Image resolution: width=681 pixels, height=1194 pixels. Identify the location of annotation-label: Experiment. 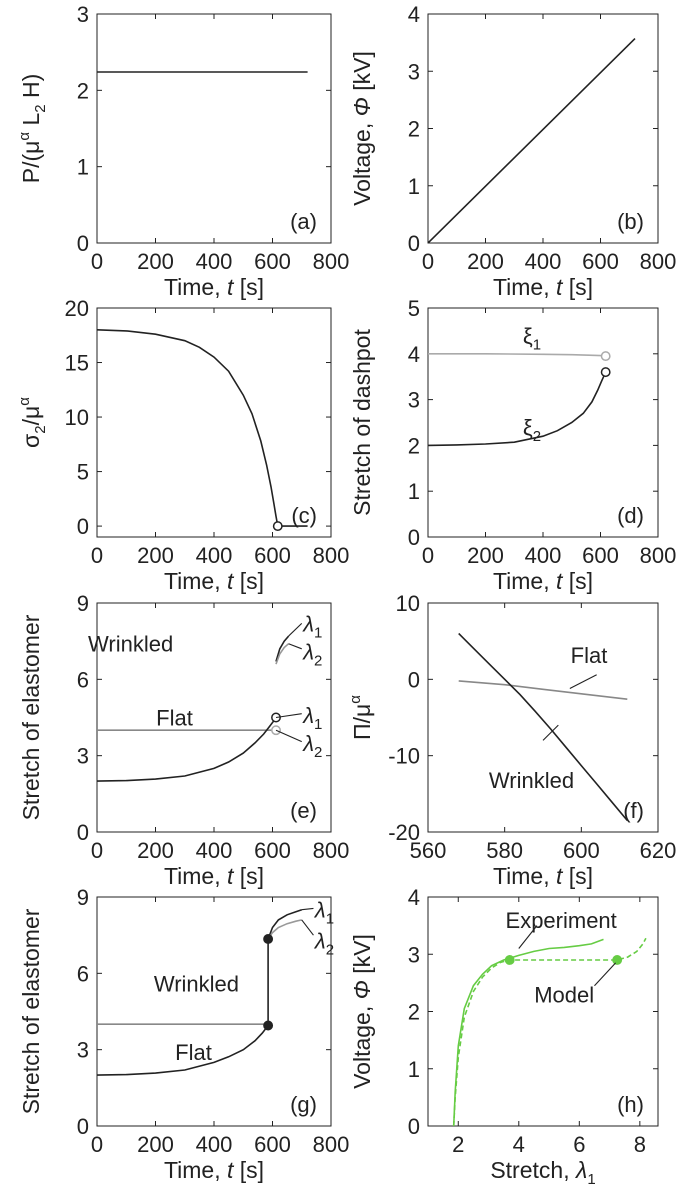
(561, 920).